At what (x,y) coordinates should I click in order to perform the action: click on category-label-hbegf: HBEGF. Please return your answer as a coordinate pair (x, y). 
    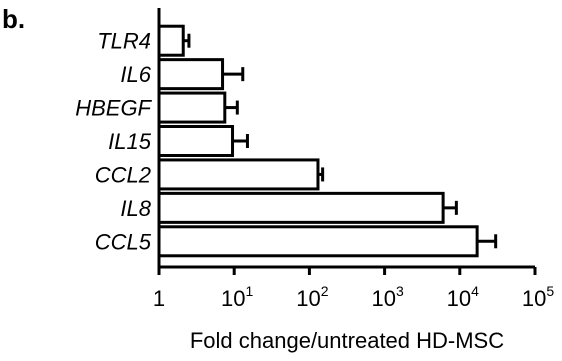
    Looking at the image, I should click on (113, 108).